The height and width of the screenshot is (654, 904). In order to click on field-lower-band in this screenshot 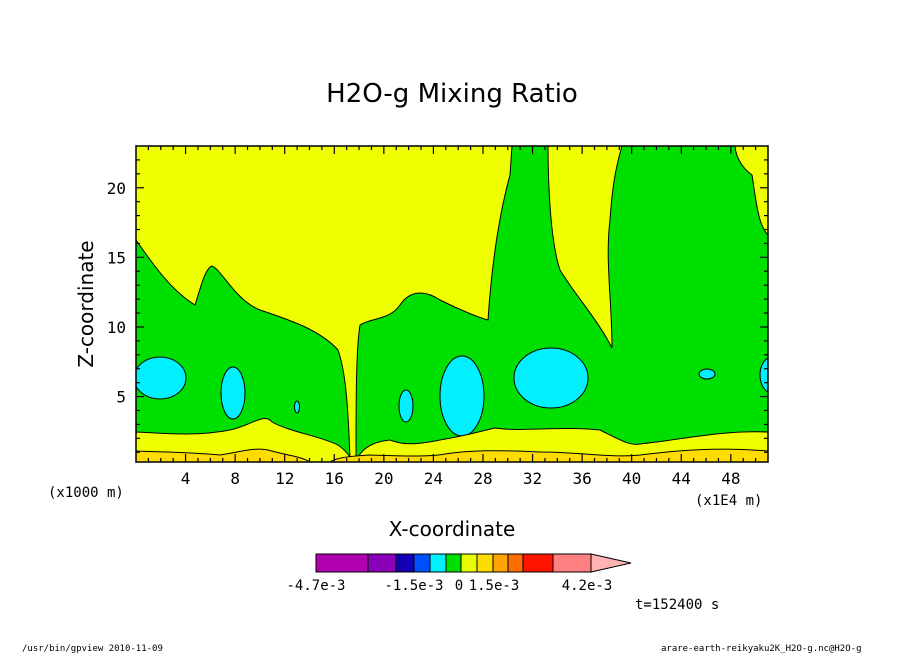, I will do `click(452, 439)`.